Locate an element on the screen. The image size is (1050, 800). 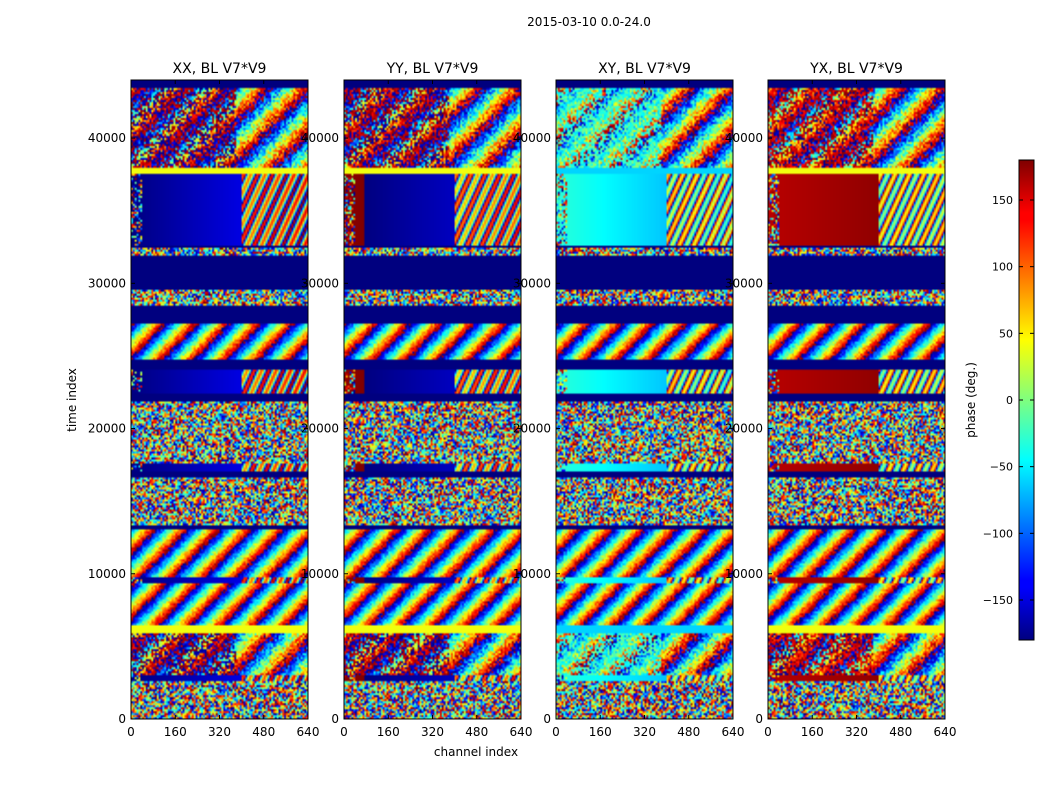
colorbar-label: phase (deg.) is located at coordinates (971, 400).